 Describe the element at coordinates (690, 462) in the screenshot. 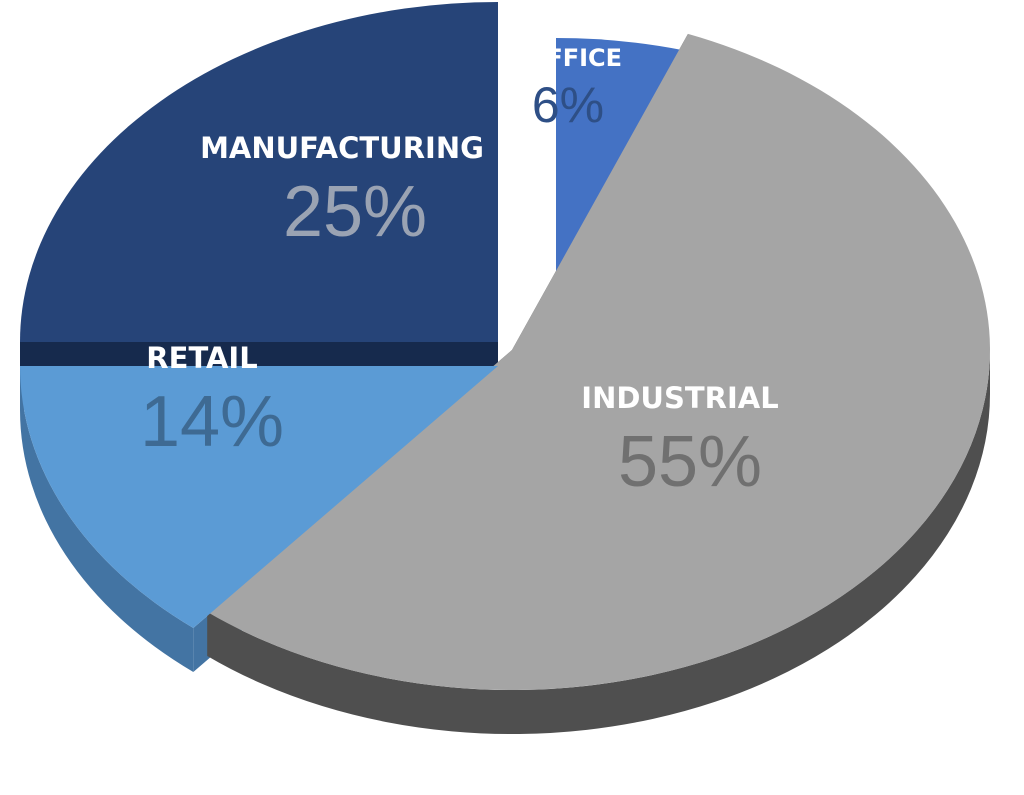

I see `slice-value-industrial: 55%` at that location.